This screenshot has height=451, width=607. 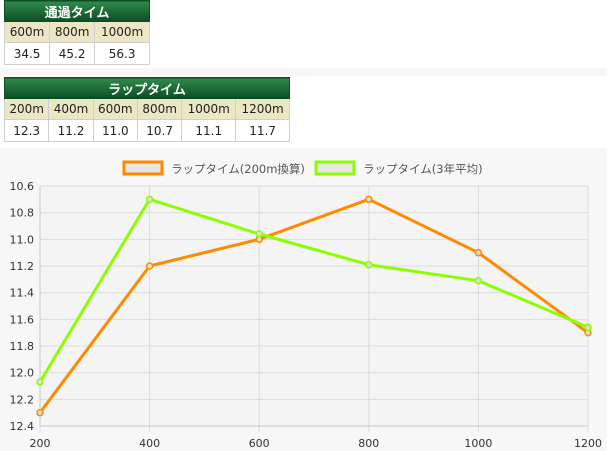 What do you see at coordinates (72, 53) in the screenshot?
I see `passing-value-800: 45.2` at bounding box center [72, 53].